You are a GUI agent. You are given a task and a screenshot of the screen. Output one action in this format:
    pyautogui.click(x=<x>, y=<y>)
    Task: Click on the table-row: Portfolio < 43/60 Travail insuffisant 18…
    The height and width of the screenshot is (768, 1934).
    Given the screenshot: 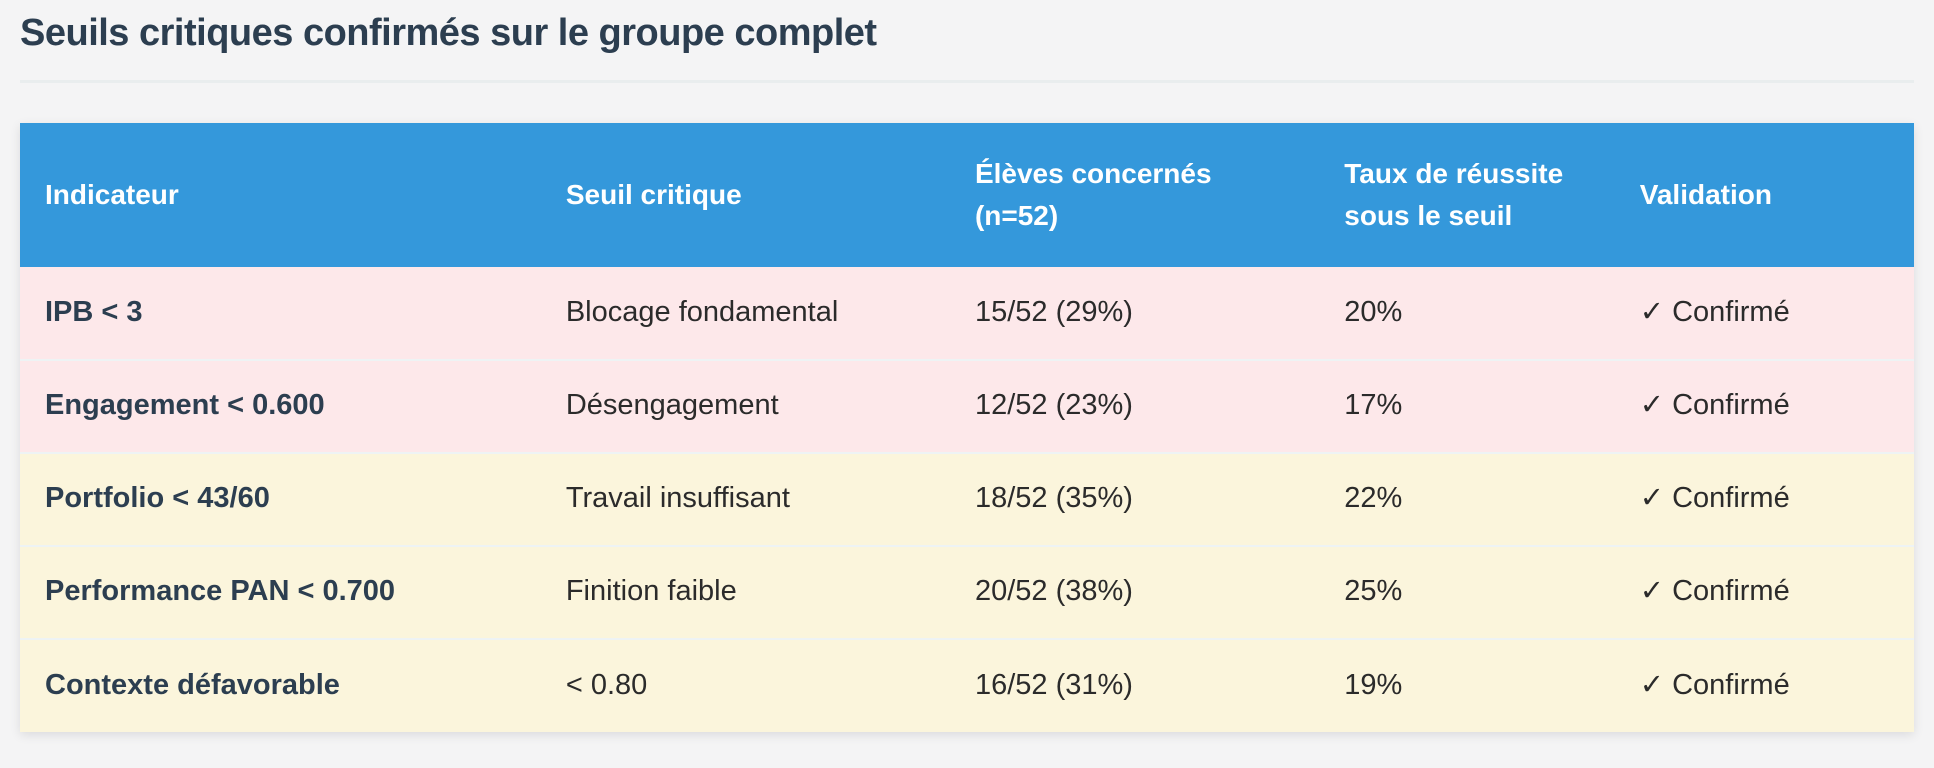 What is the action you would take?
    pyautogui.click(x=967, y=498)
    